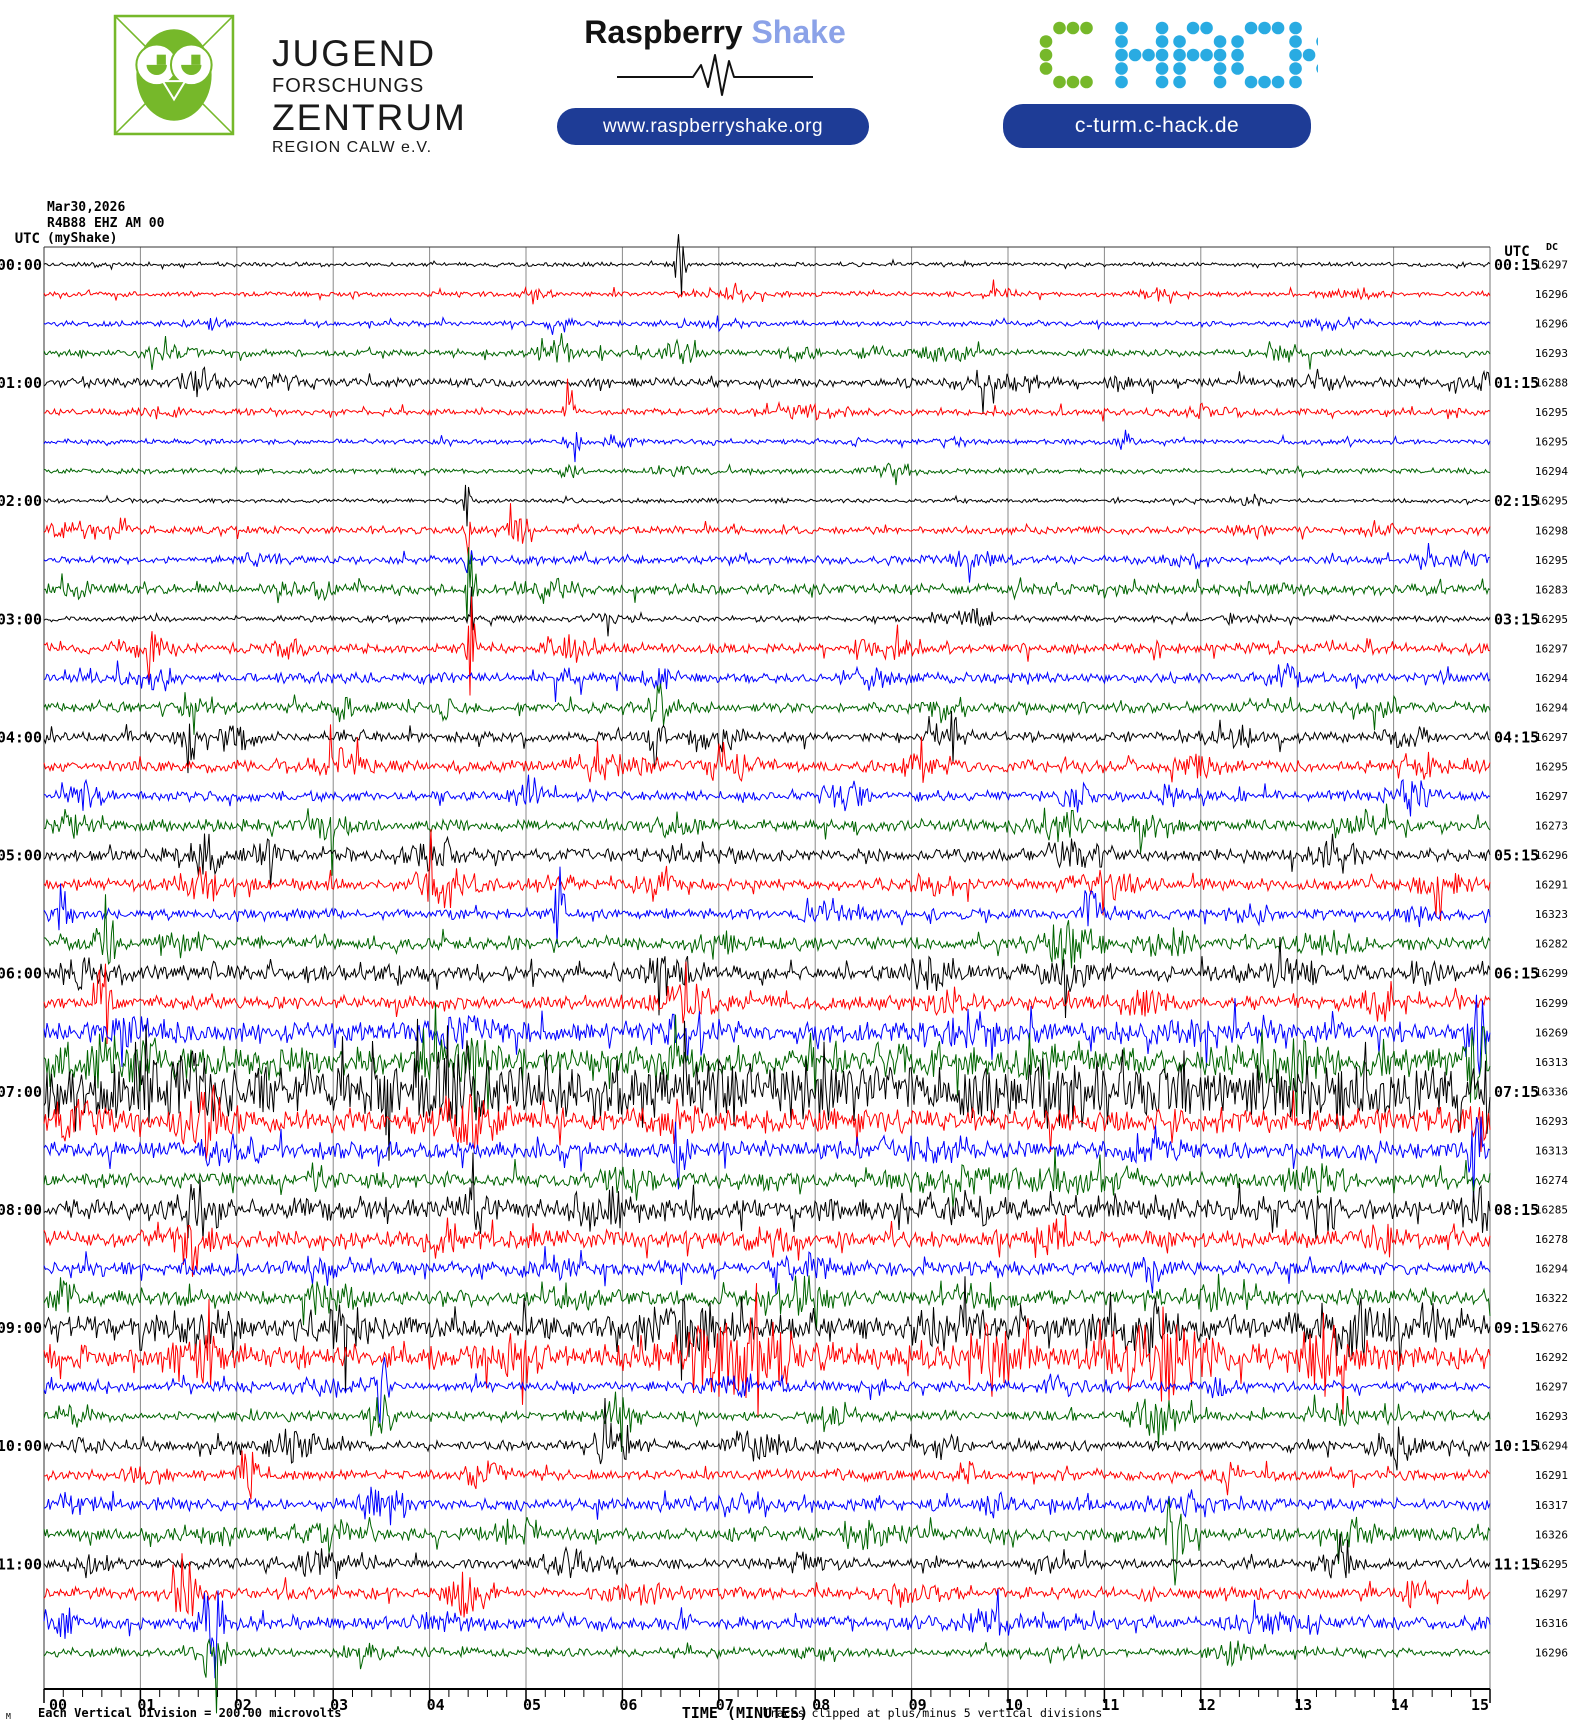  Describe the element at coordinates (1516, 265) in the screenshot. I see `right-time-label: 00:15` at that location.